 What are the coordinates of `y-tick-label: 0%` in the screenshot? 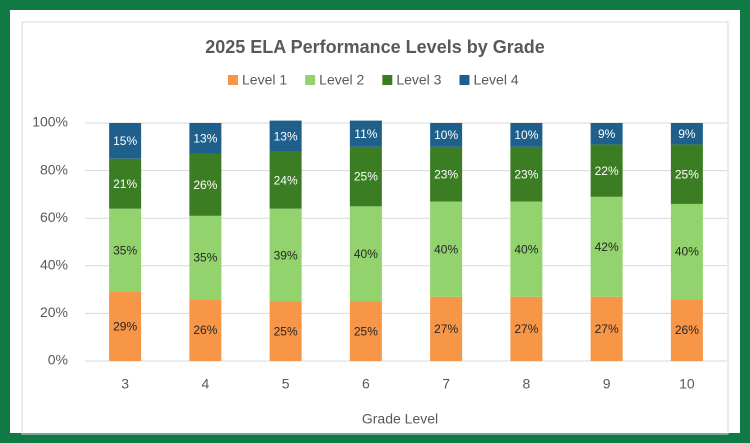 It's located at (58, 360).